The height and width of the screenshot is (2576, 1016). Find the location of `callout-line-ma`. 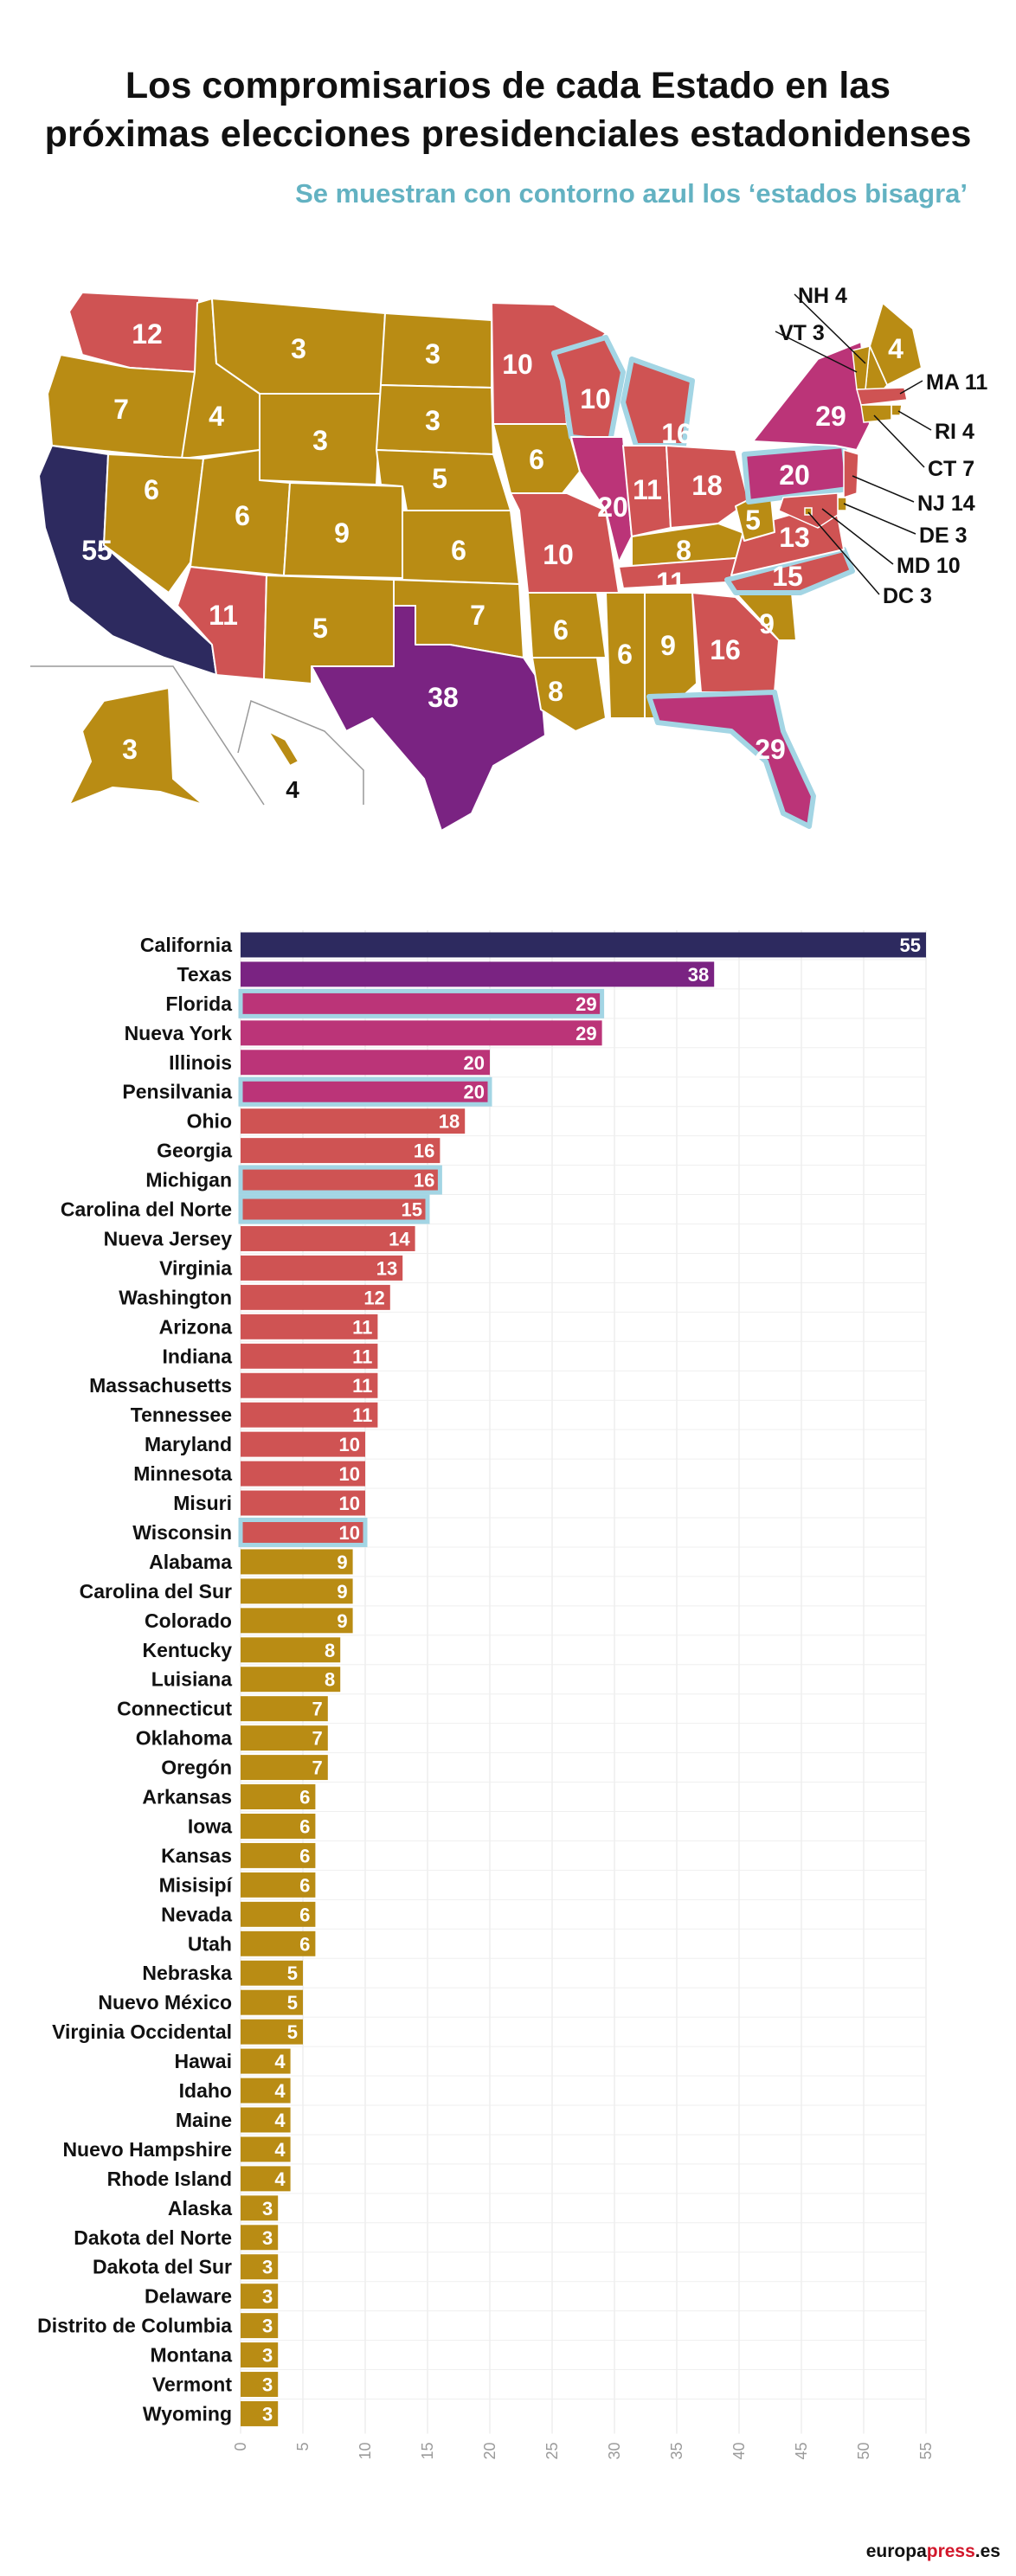

callout-line-ma is located at coordinates (911, 387).